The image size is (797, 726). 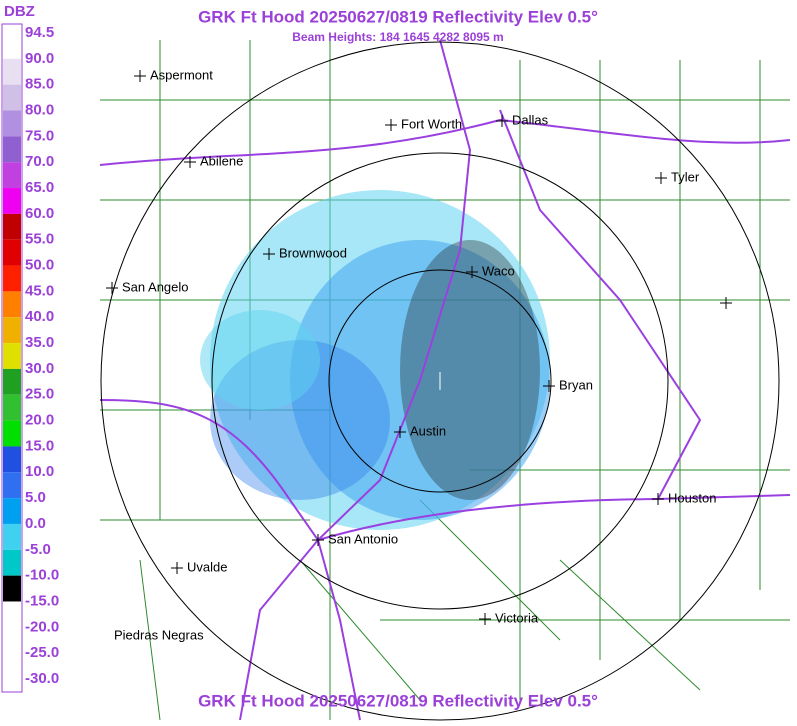 What do you see at coordinates (42, 600) in the screenshot?
I see `legend-label: -15.0` at bounding box center [42, 600].